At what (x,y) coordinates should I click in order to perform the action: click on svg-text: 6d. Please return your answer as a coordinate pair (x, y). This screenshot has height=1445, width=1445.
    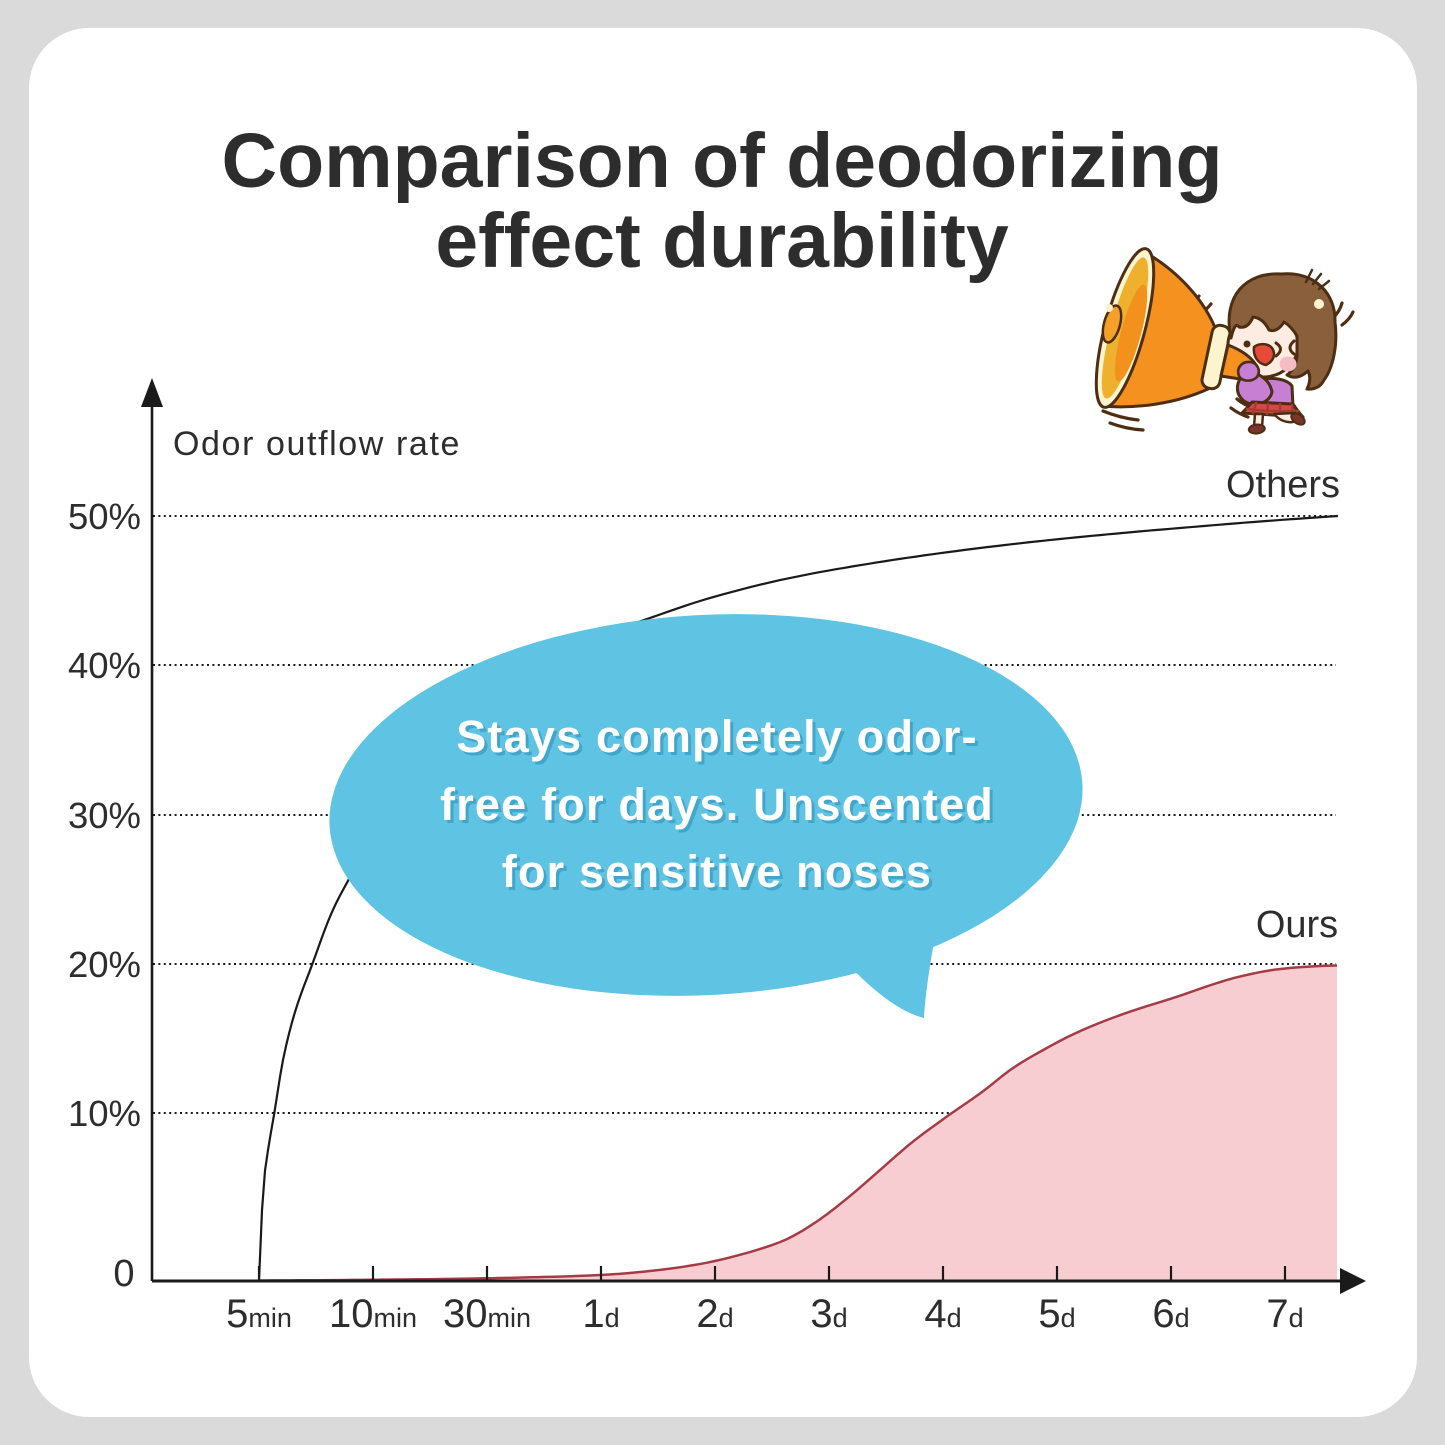
    Looking at the image, I should click on (1170, 1314).